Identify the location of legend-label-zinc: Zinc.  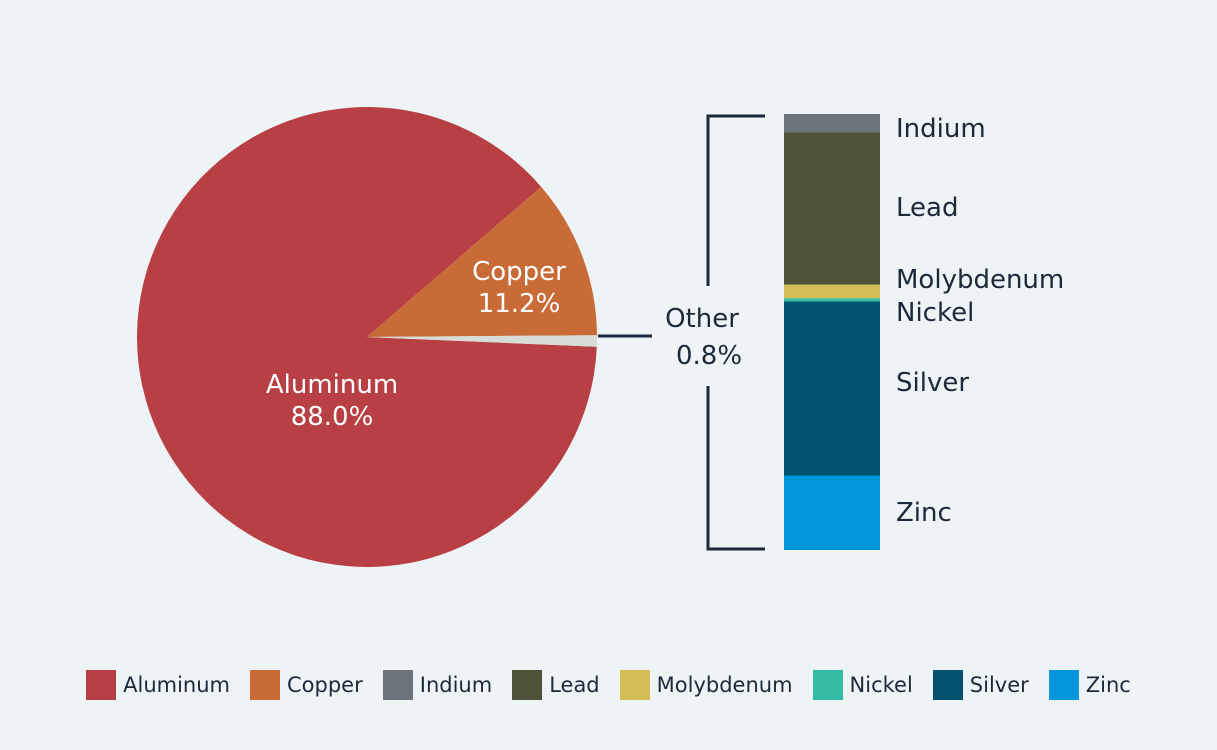
(1108, 685).